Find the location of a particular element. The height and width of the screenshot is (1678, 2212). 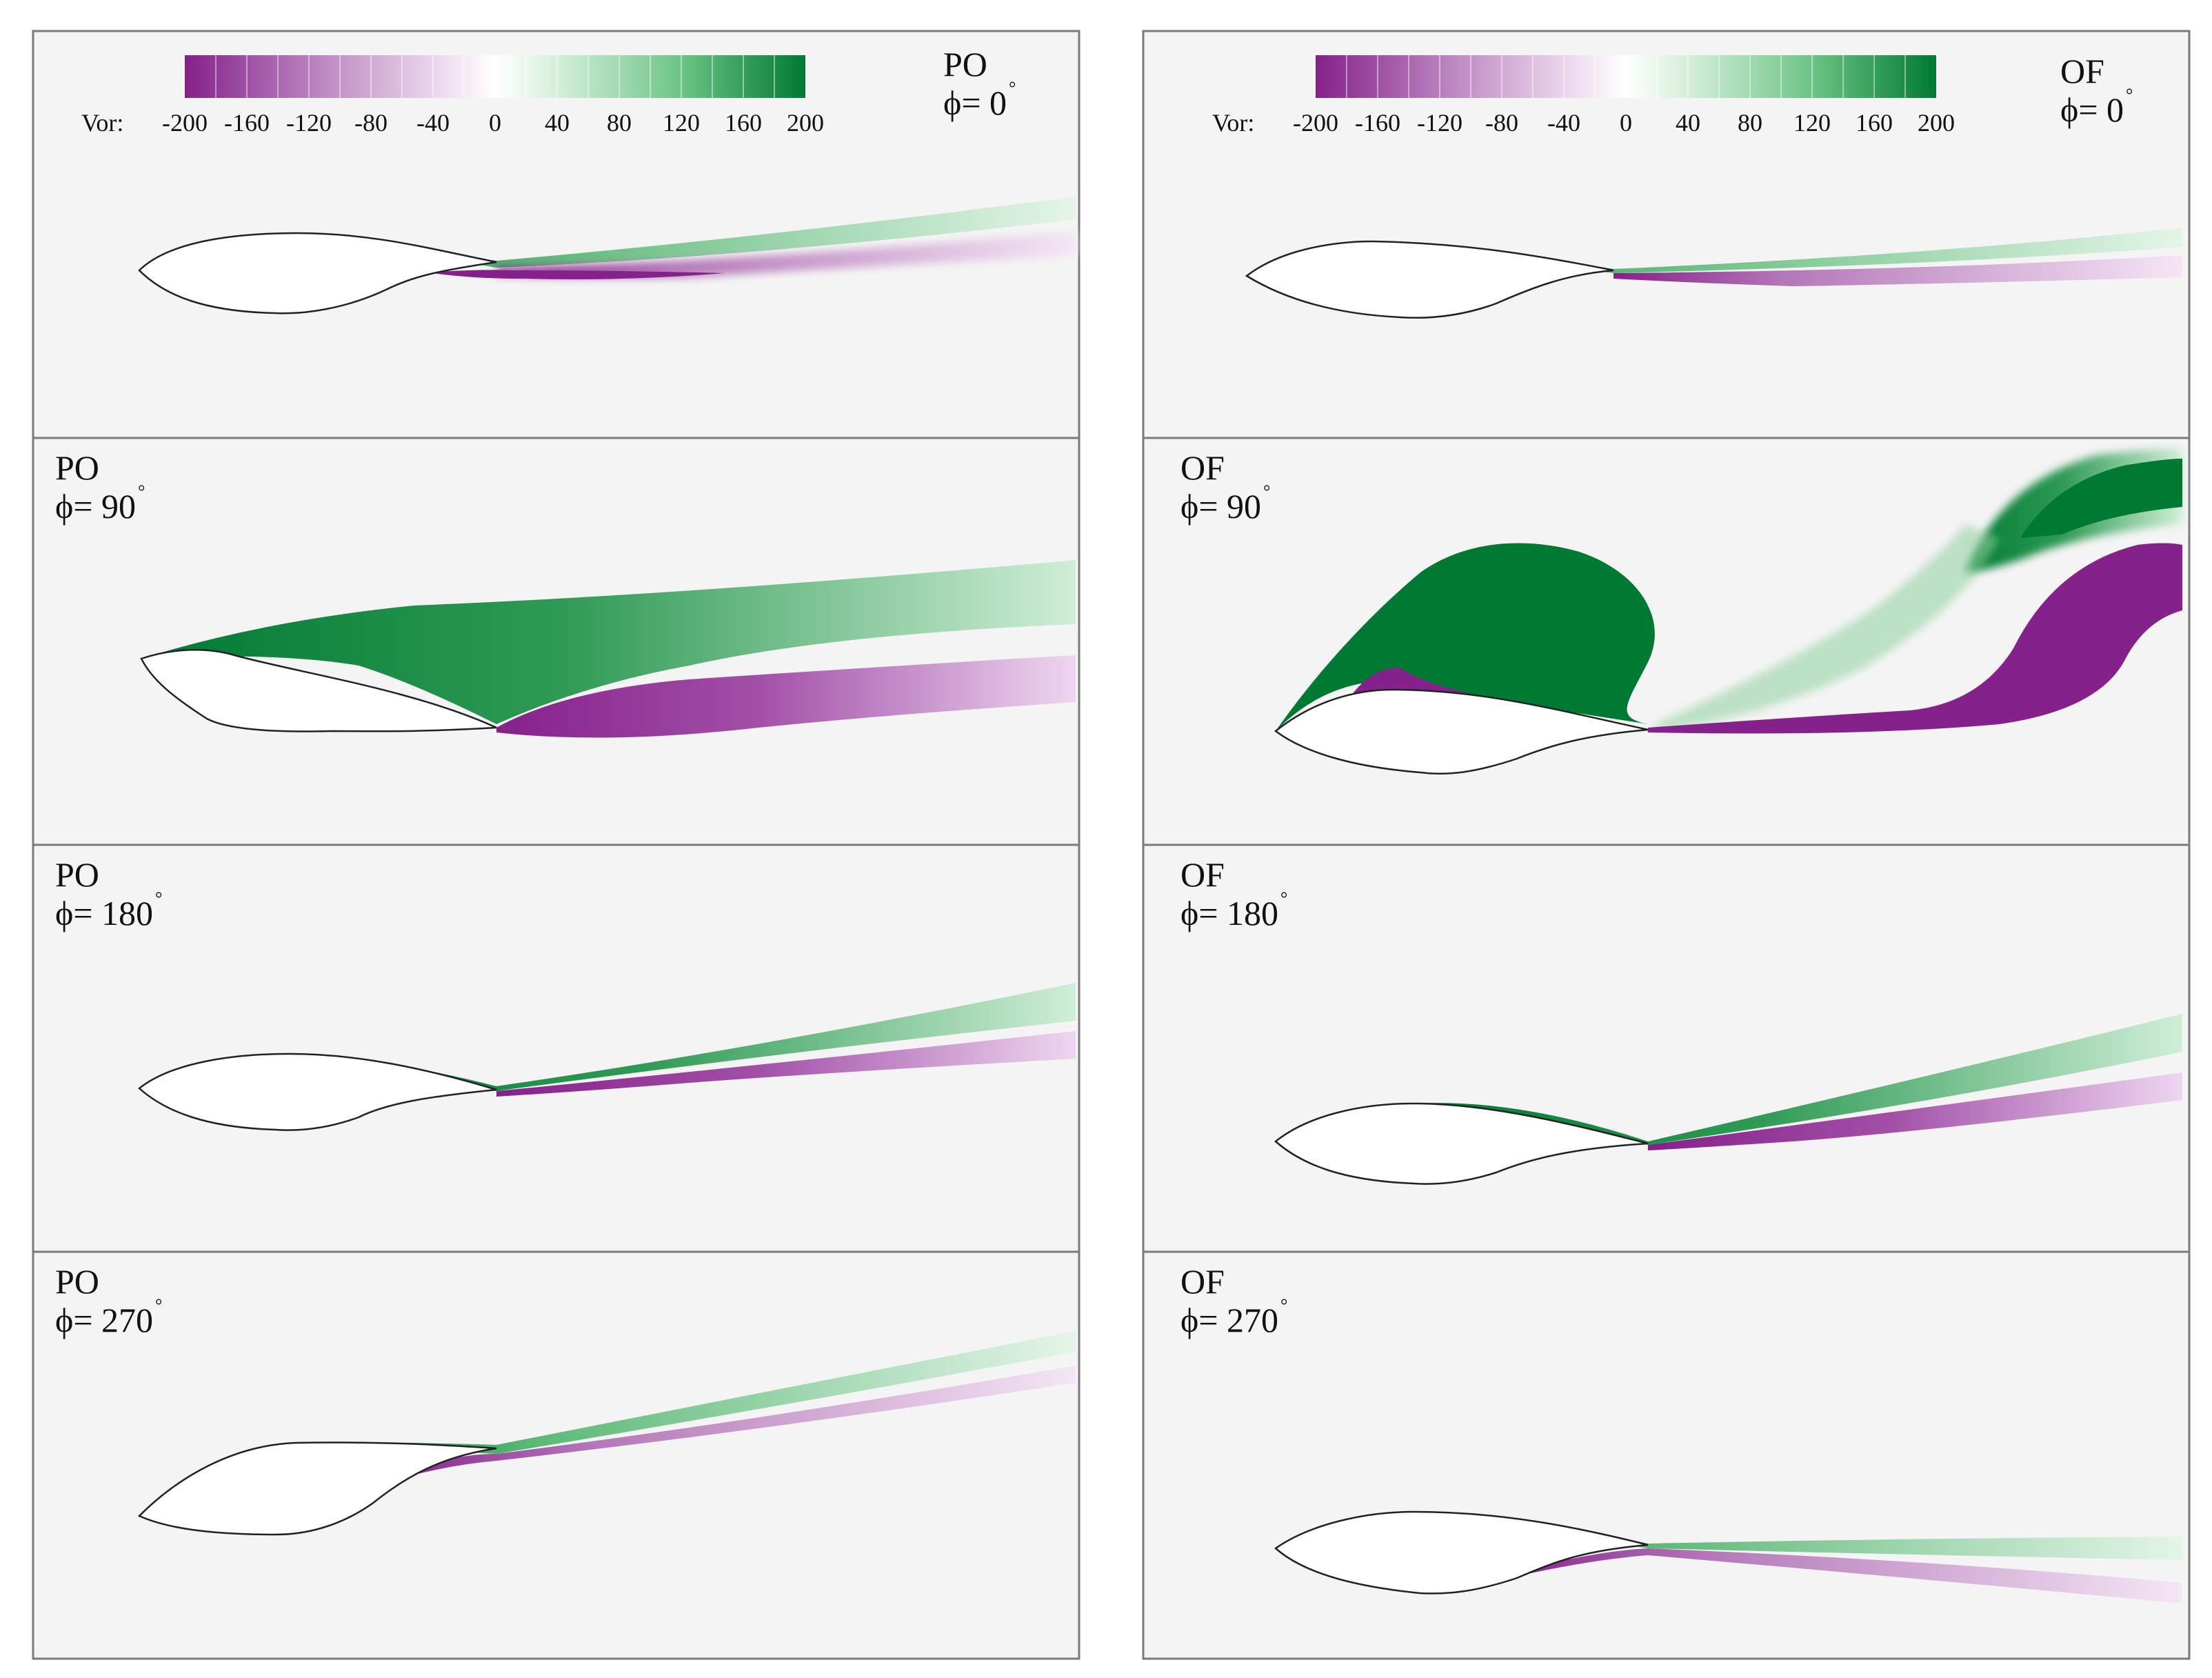

colorbar-PO: Vor: -200 -160 -120 -80 -40 0 40 80 120 160 200 is located at coordinates (452, 96).